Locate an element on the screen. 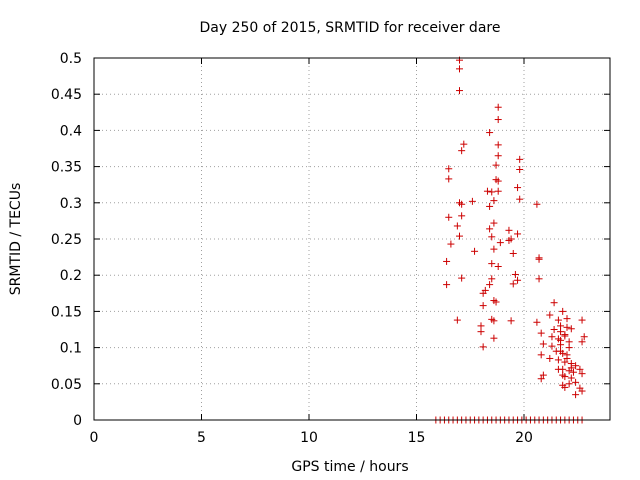  x-axis-label: GPS time / hours is located at coordinates (349, 467).